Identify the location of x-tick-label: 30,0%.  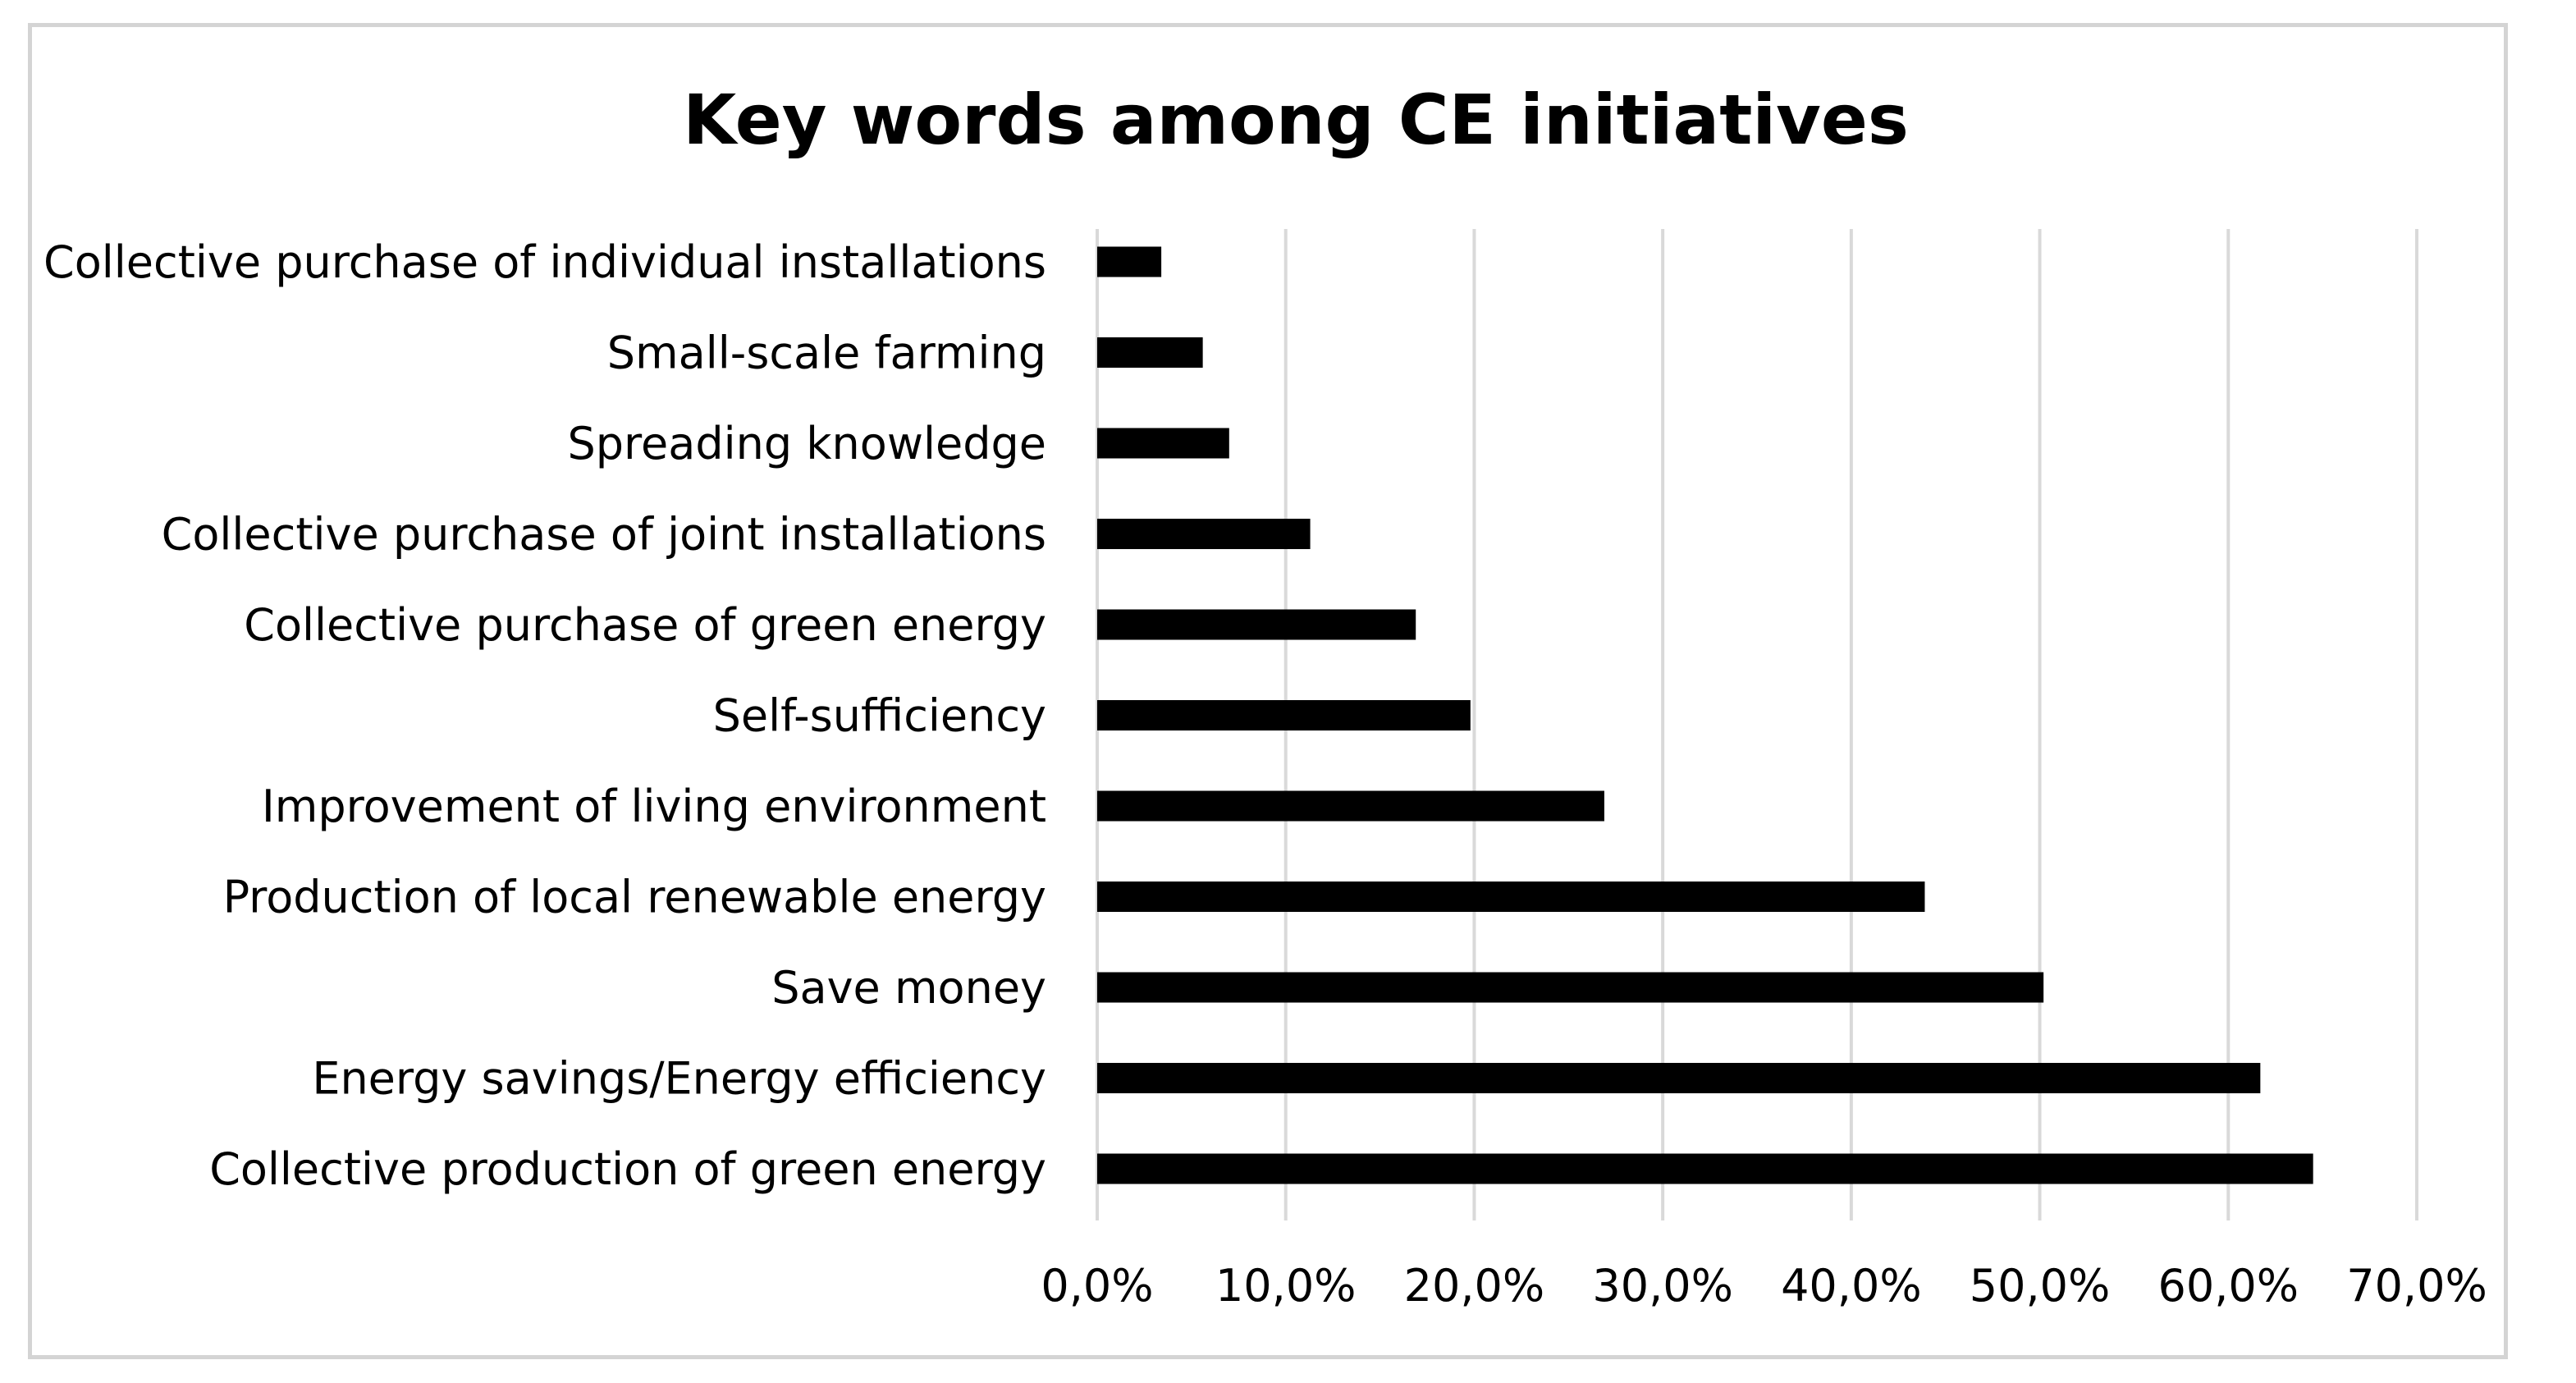
(1662, 1286).